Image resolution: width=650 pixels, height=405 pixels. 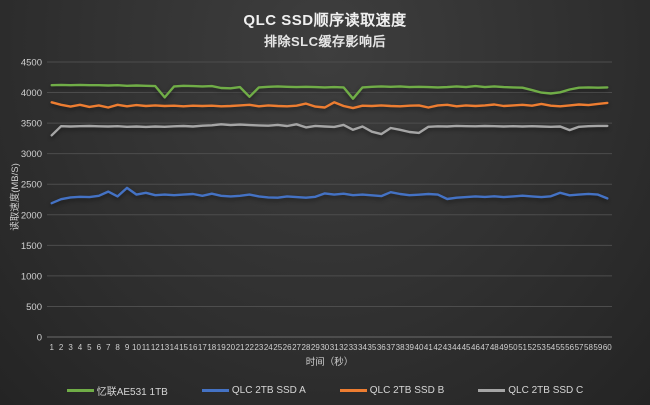 What do you see at coordinates (315, 347) in the screenshot?
I see `x-tick-label: 29` at bounding box center [315, 347].